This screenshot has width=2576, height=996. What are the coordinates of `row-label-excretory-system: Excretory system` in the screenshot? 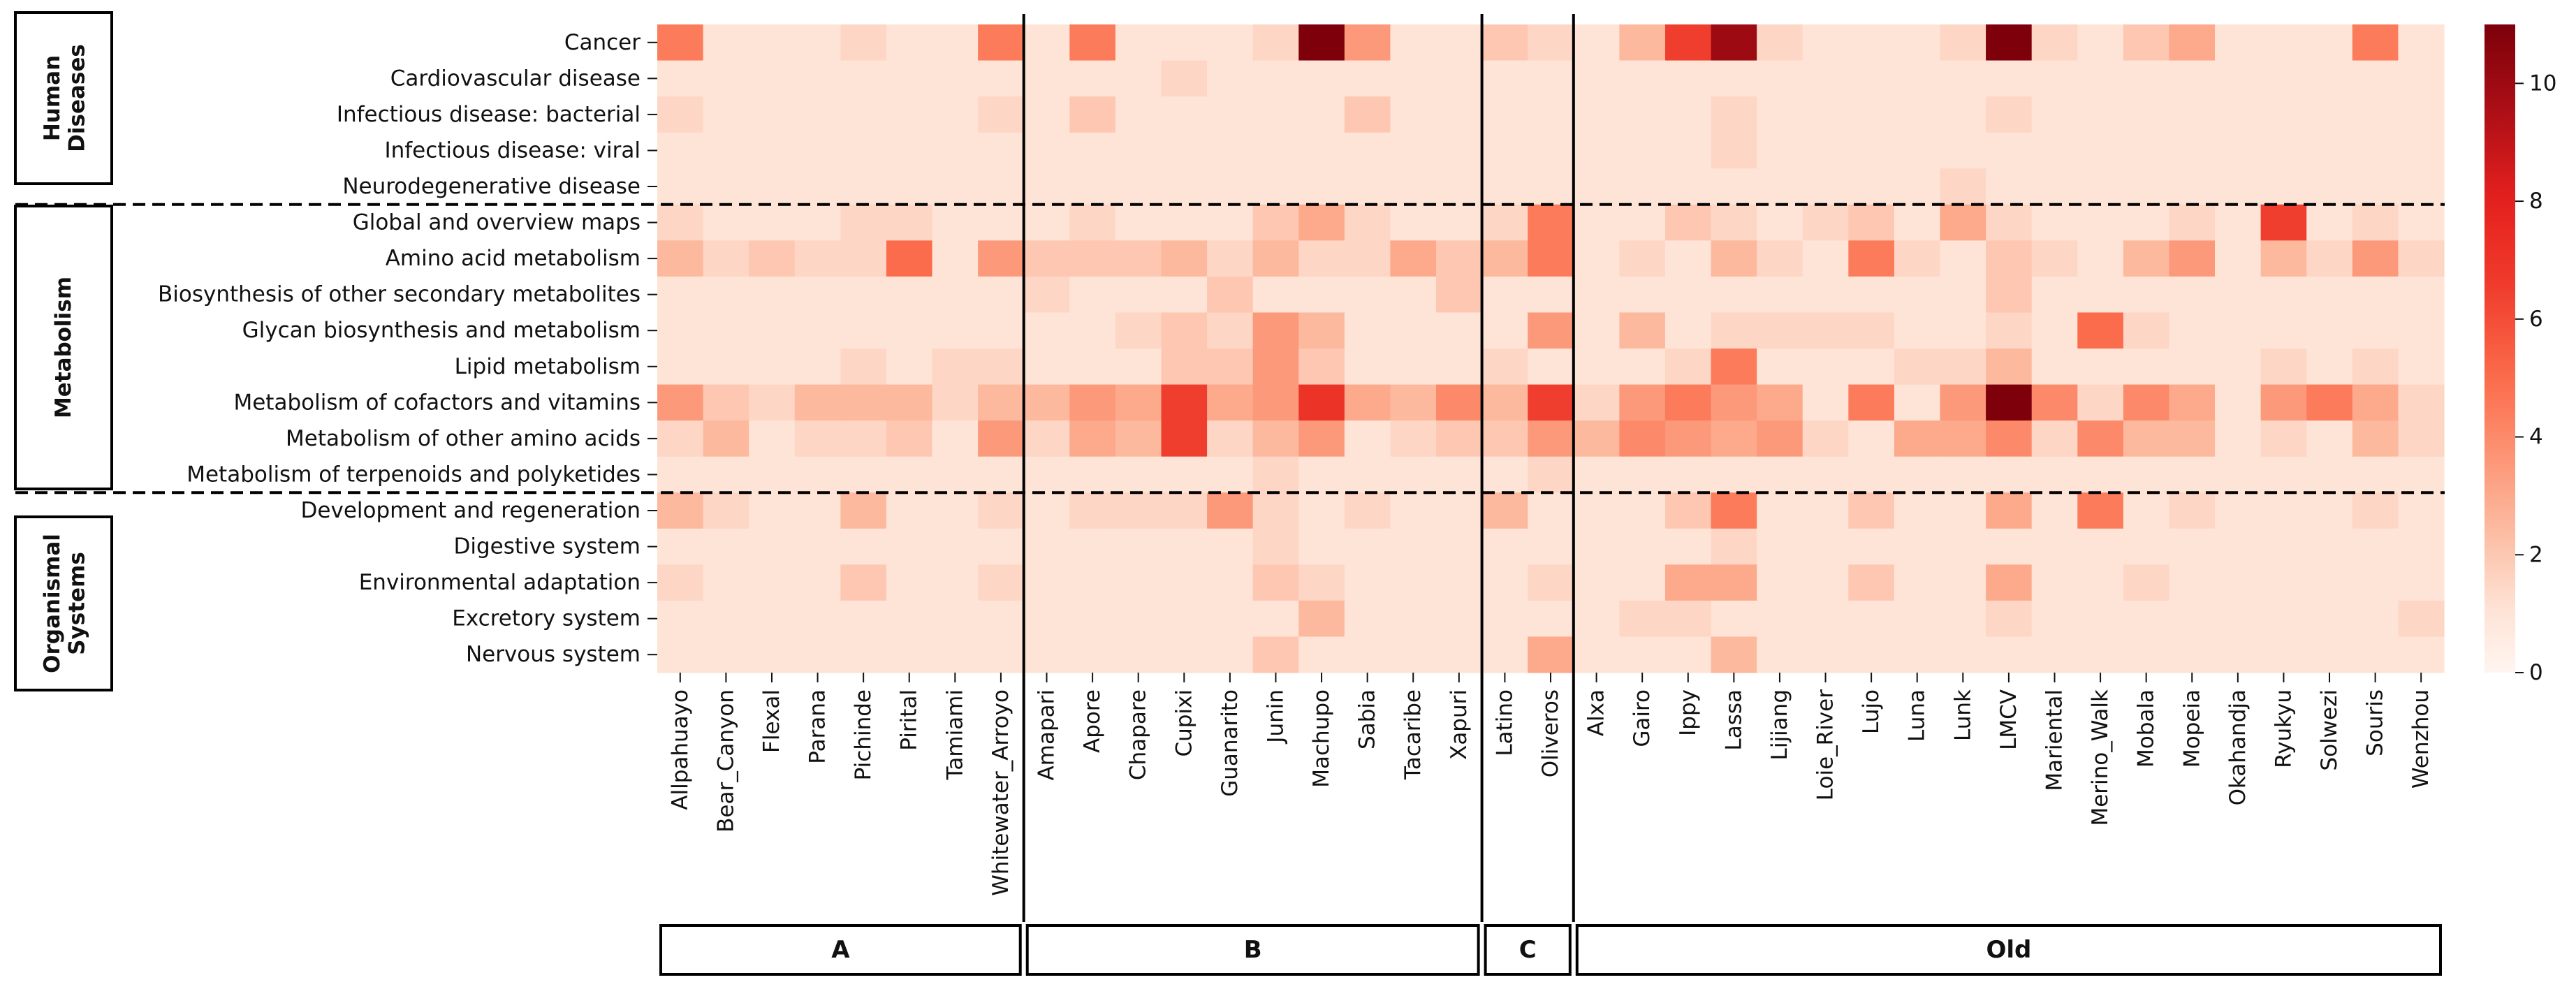 It's located at (546, 618).